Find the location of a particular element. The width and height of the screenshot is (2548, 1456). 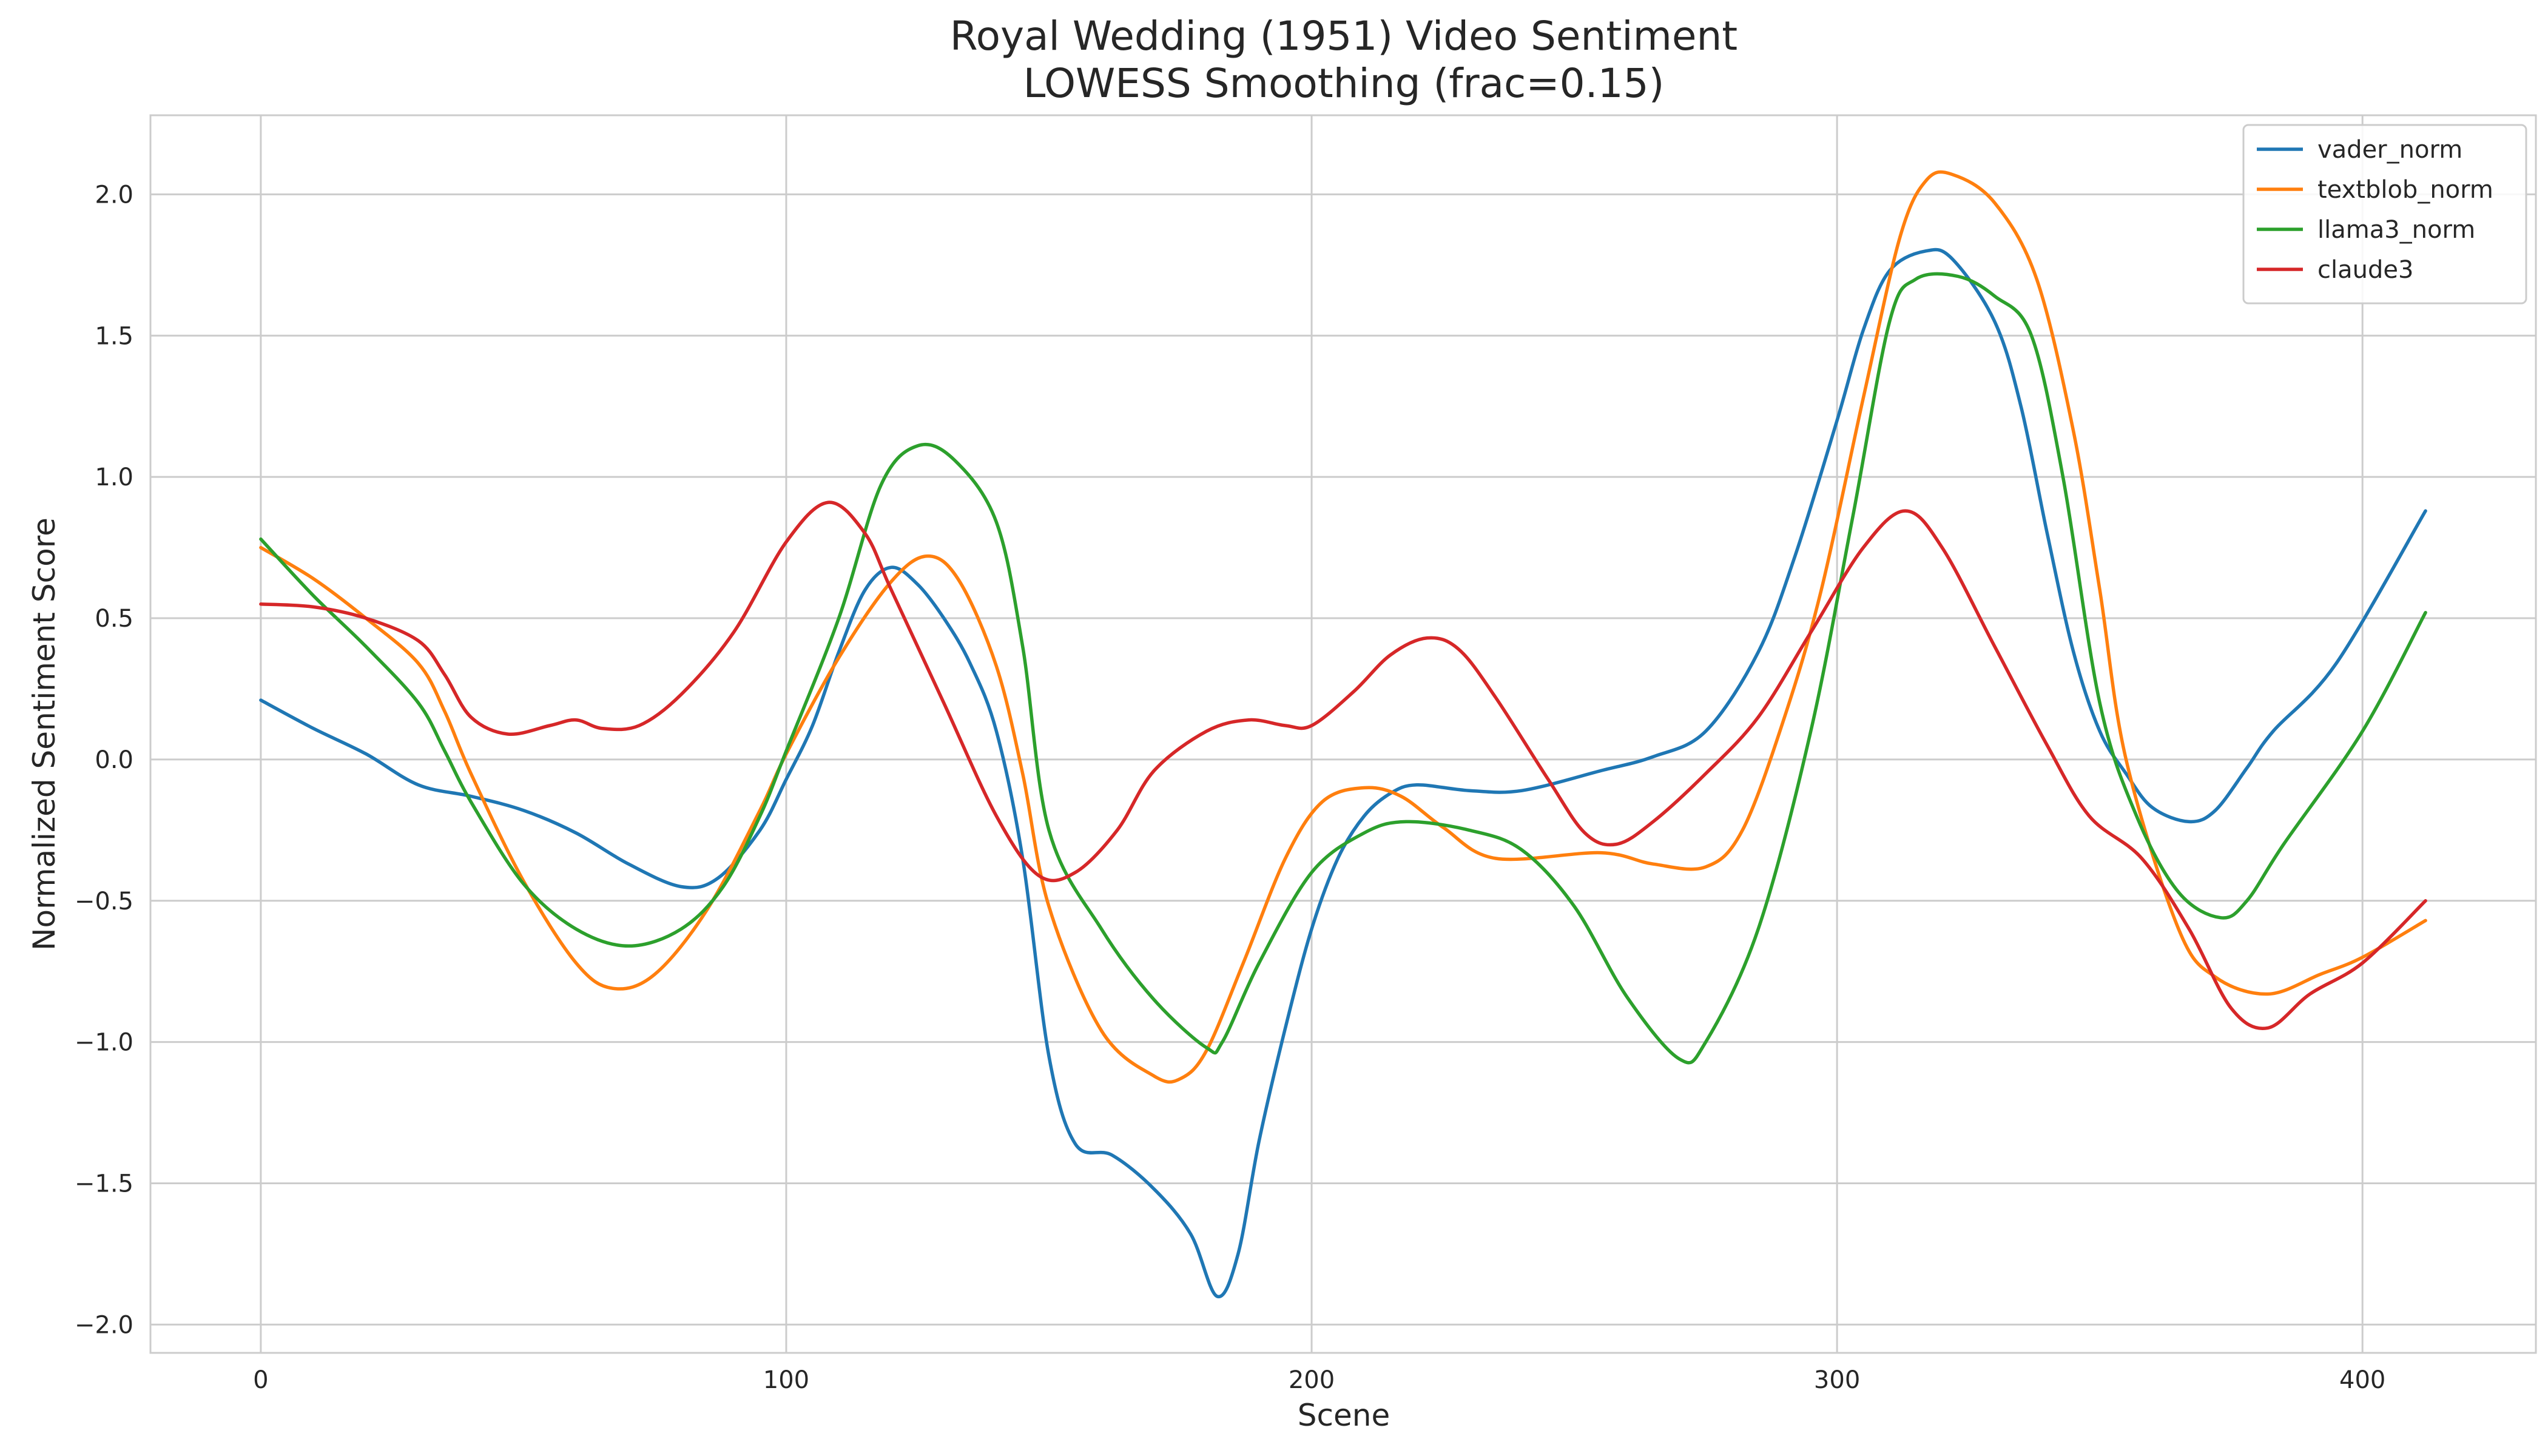

y-tick-label: 0.0 is located at coordinates (114, 760).